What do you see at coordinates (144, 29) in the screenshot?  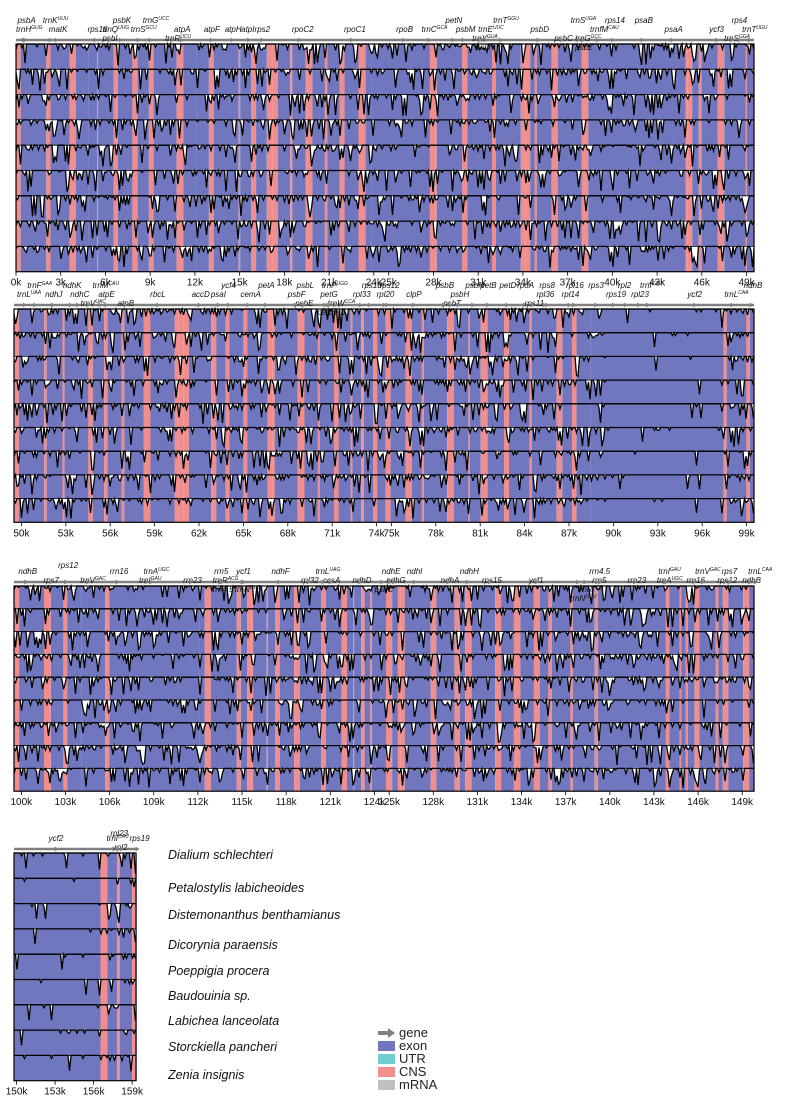 I see `gene-label: trnSGCU` at bounding box center [144, 29].